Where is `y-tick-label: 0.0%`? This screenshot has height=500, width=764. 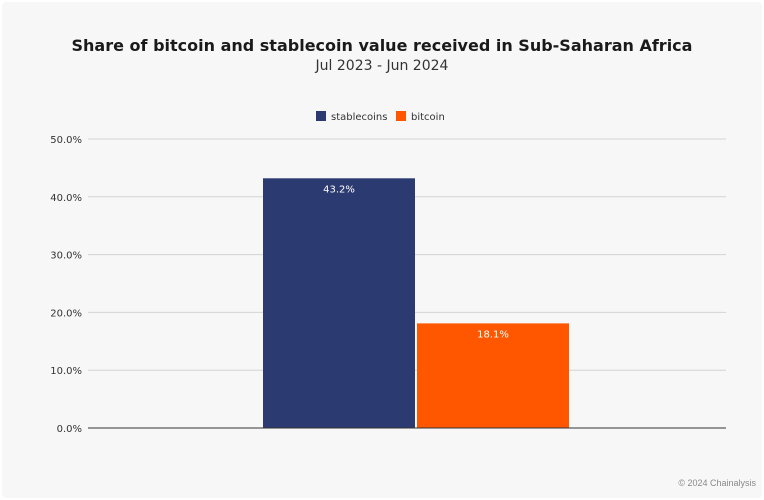 y-tick-label: 0.0% is located at coordinates (69, 429).